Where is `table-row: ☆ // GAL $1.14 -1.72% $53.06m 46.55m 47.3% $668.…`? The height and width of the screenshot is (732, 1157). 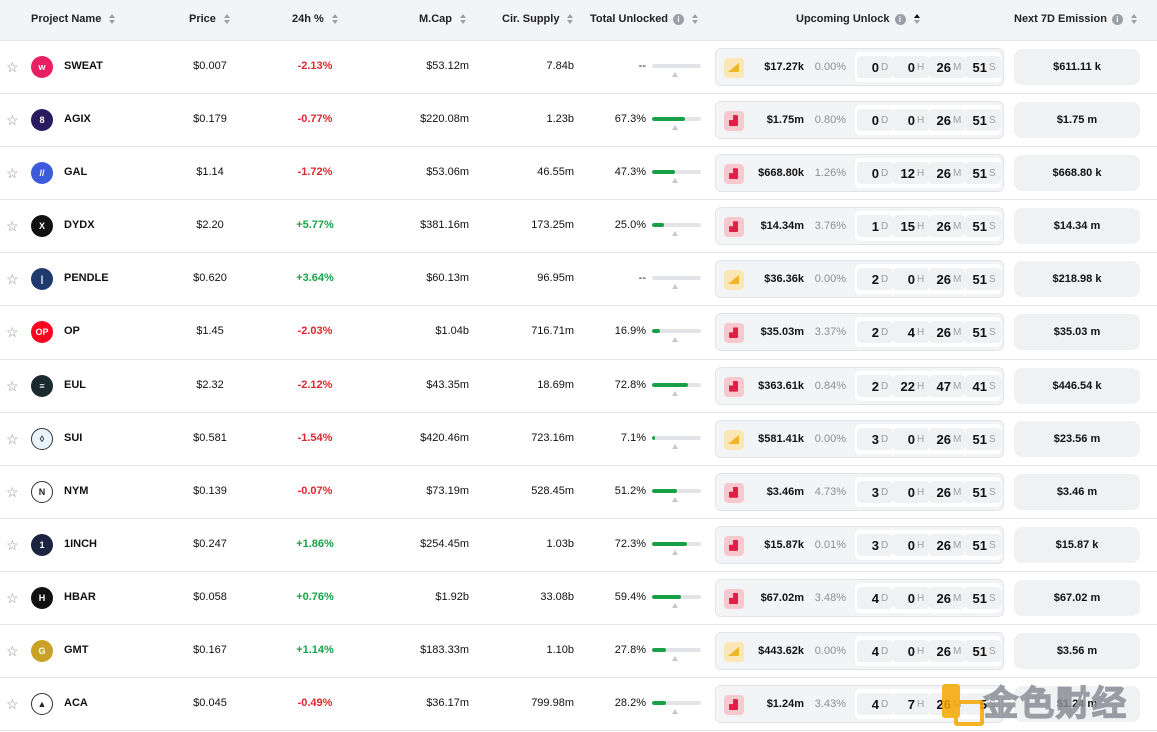 table-row: ☆ // GAL $1.14 -1.72% $53.06m 46.55m 47.3% $668.… is located at coordinates (578, 174).